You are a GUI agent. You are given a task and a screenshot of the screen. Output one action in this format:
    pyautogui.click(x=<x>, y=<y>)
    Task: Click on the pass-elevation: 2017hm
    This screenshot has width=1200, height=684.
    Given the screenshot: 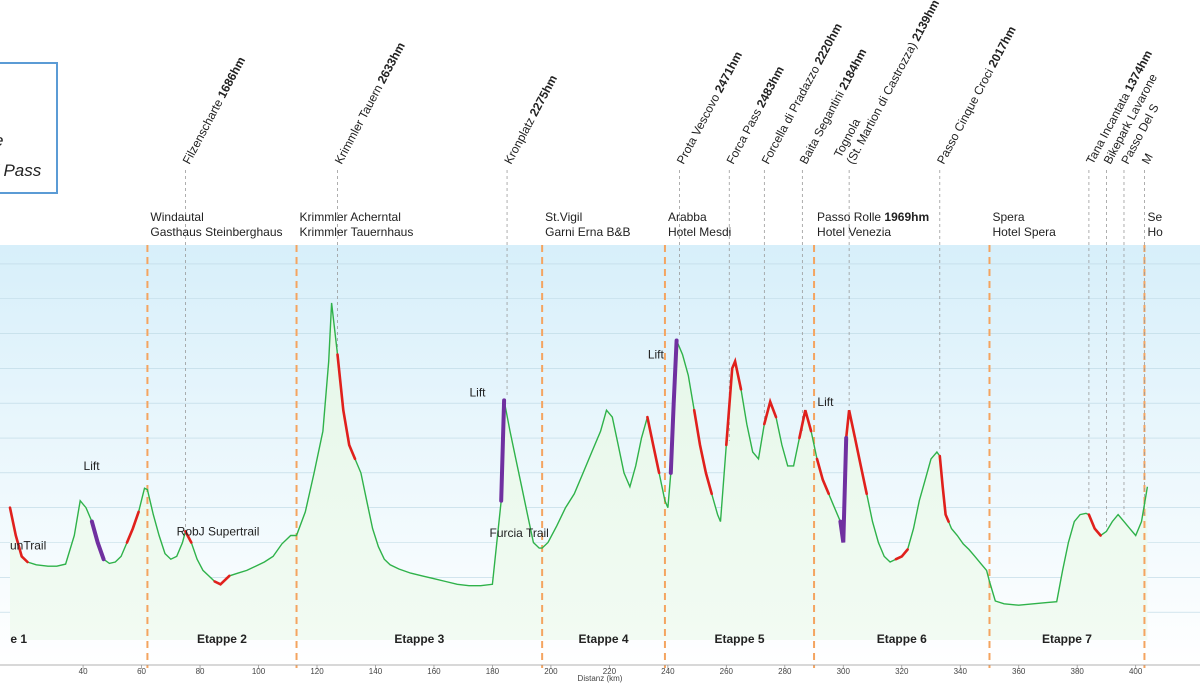 What is the action you would take?
    pyautogui.click(x=1001, y=47)
    